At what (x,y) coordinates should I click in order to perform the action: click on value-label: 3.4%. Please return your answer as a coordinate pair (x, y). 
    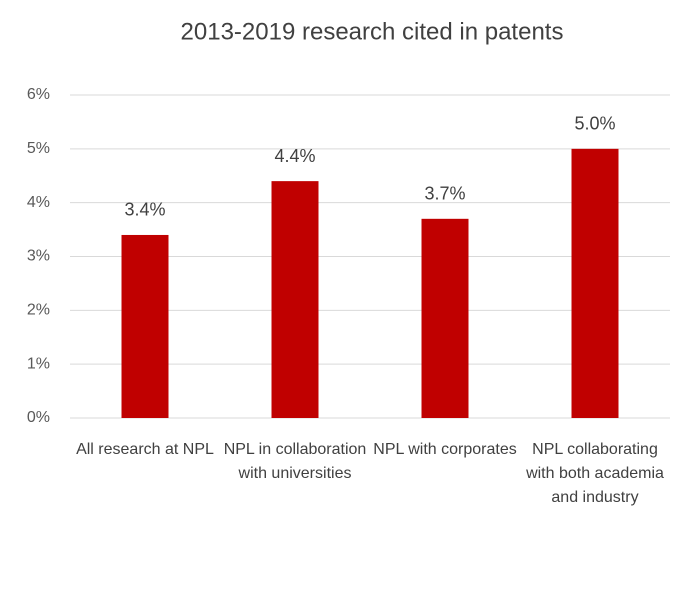
    Looking at the image, I should click on (144, 210).